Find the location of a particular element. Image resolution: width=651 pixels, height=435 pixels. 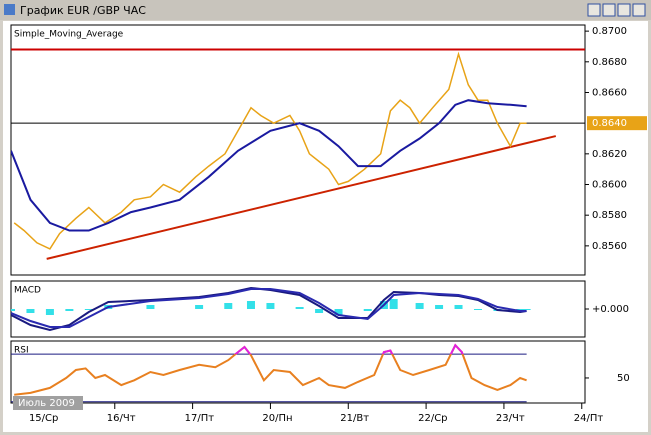

last-price-label: 0.8640 is located at coordinates (609, 123).